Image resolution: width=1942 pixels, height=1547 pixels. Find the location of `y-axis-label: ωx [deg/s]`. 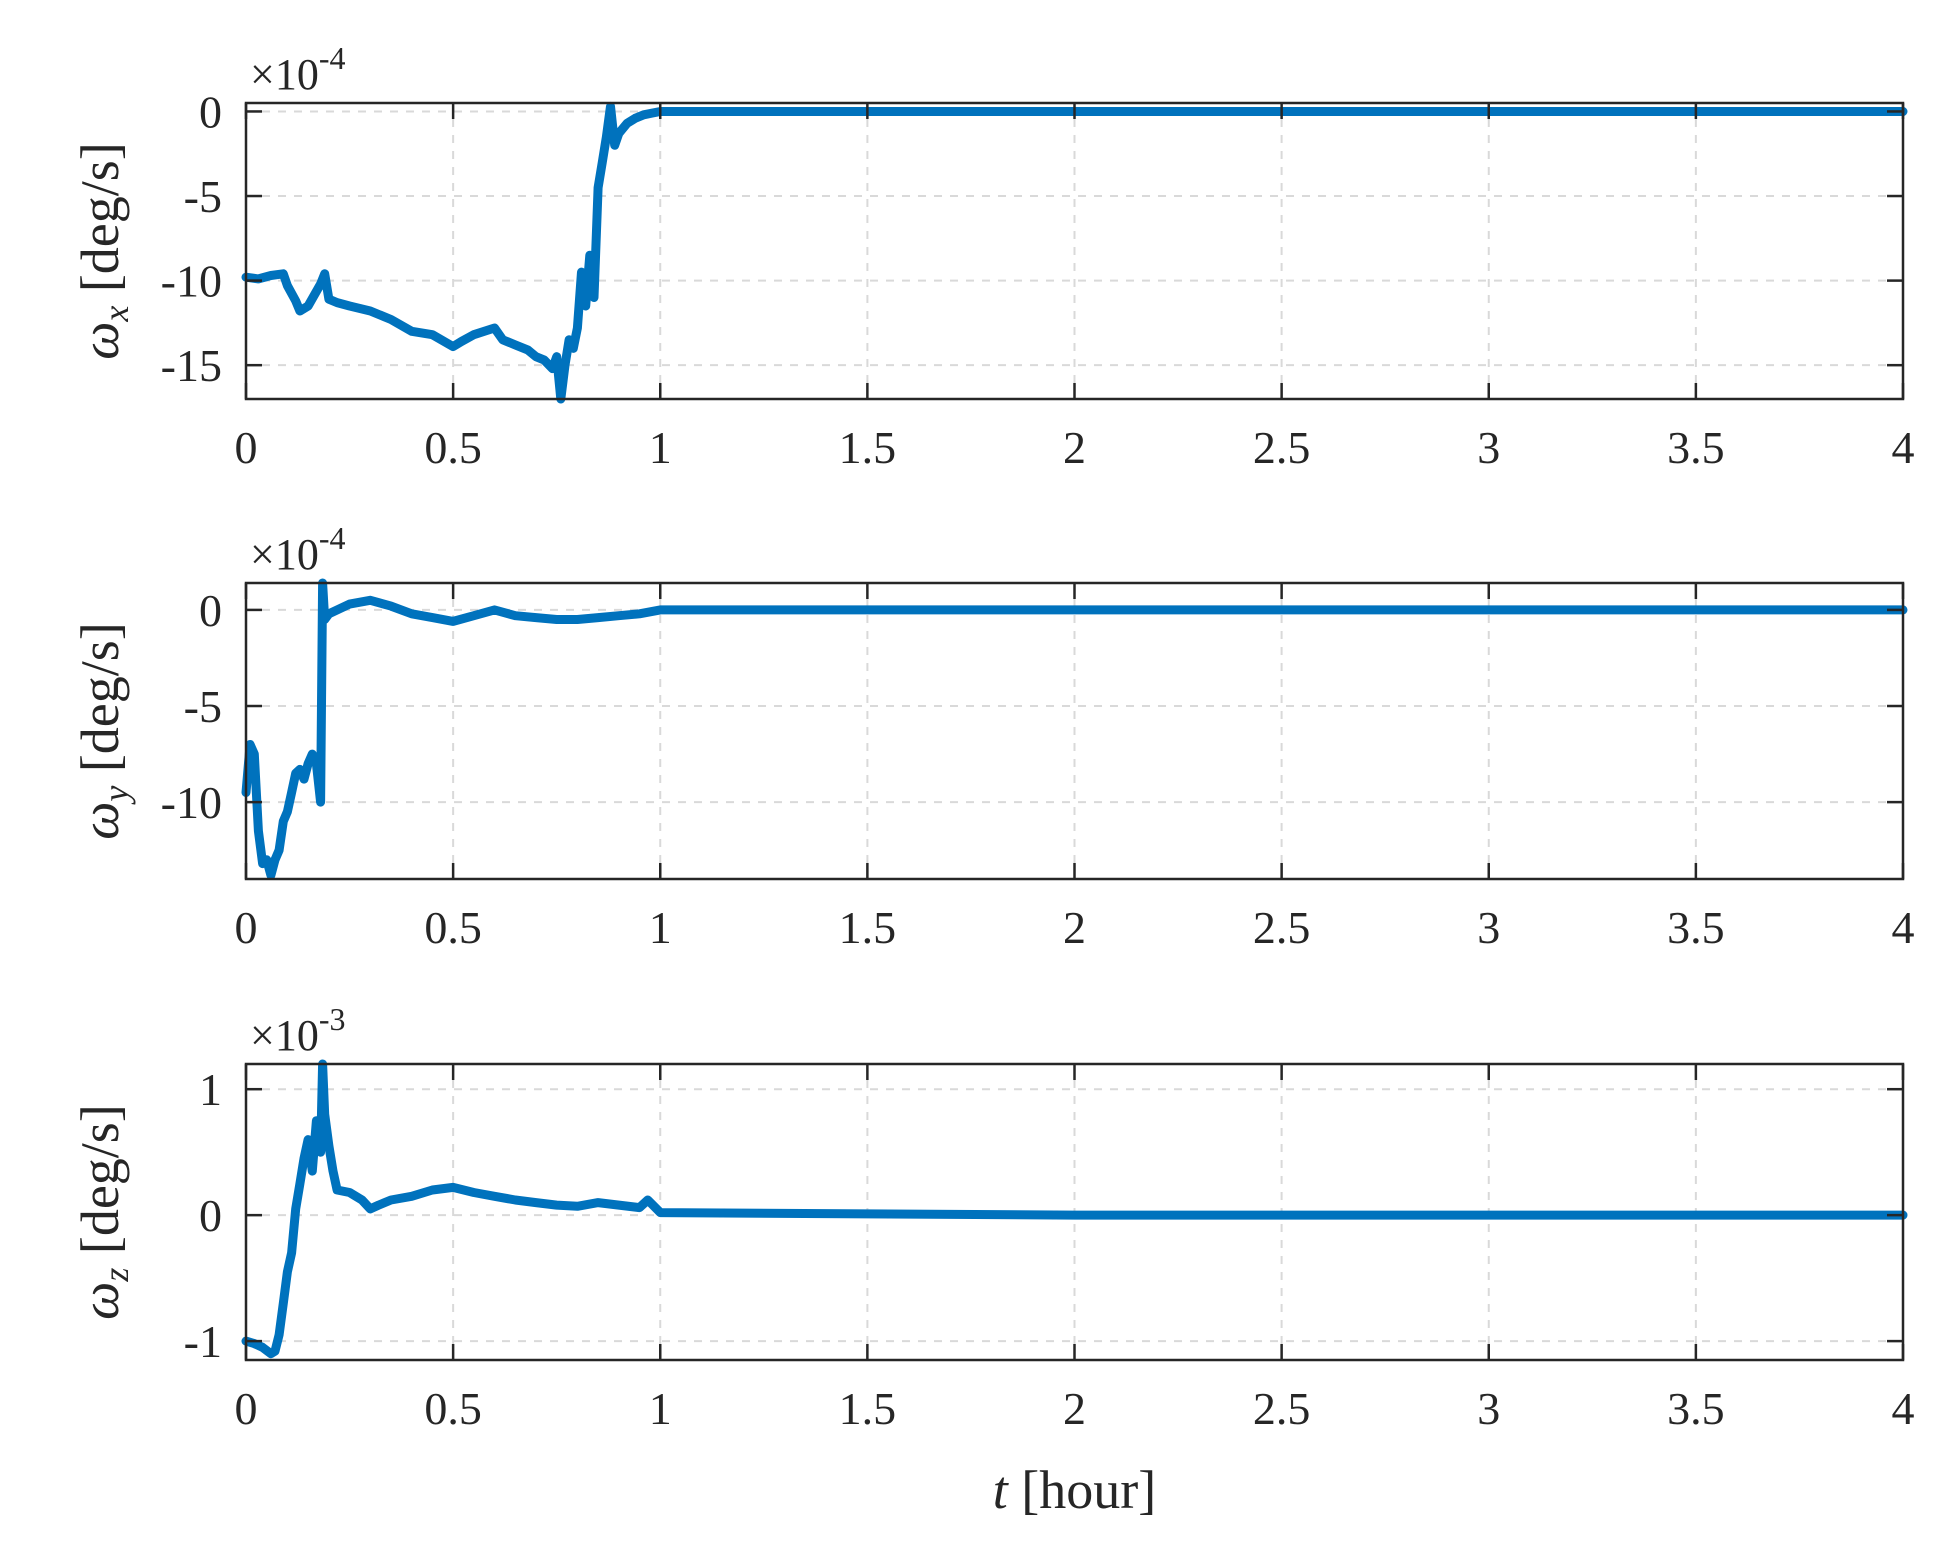

y-axis-label: ωx [deg/s] is located at coordinates (103, 251).